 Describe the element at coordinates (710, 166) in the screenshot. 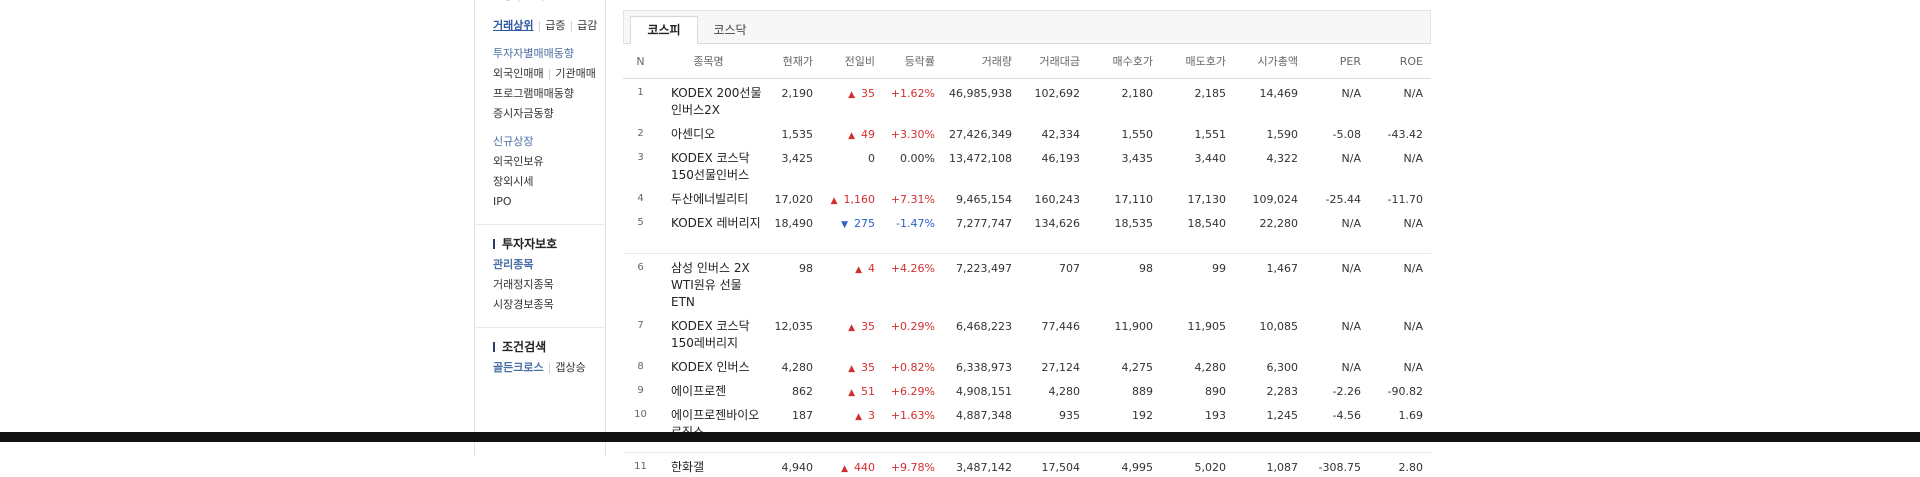

I see `stock-name-link: KODEX 코스닥150선물인버스` at that location.